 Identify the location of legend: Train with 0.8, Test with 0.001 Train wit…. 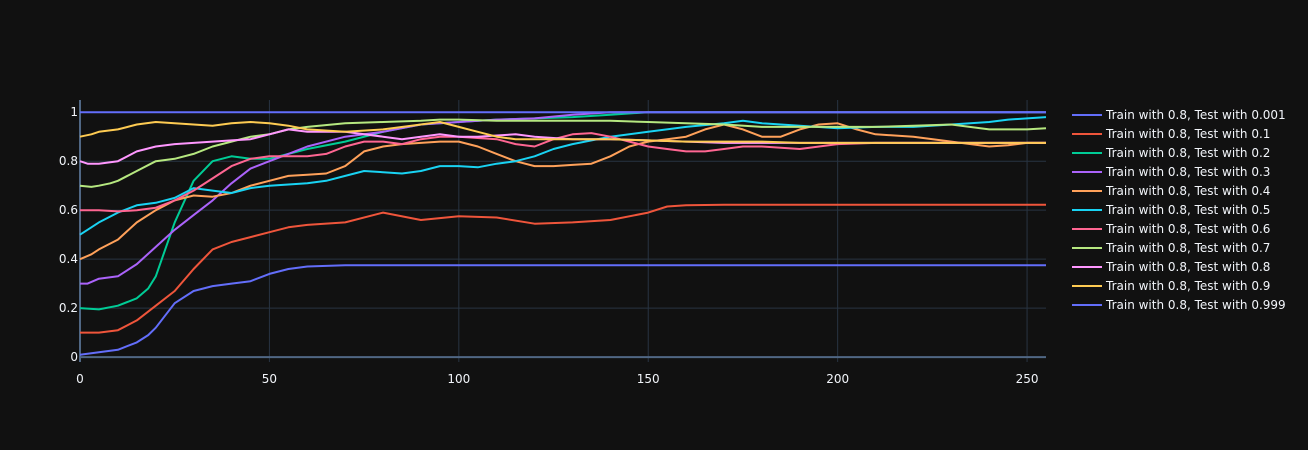
(1179, 210).